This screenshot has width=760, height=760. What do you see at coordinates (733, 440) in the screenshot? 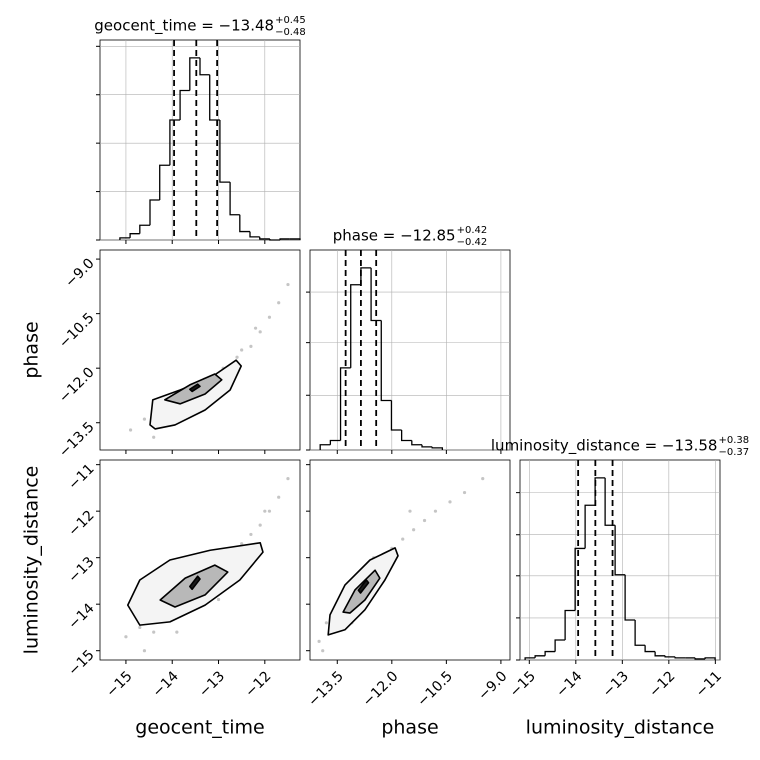
I see `title-upper: +0.38` at bounding box center [733, 440].